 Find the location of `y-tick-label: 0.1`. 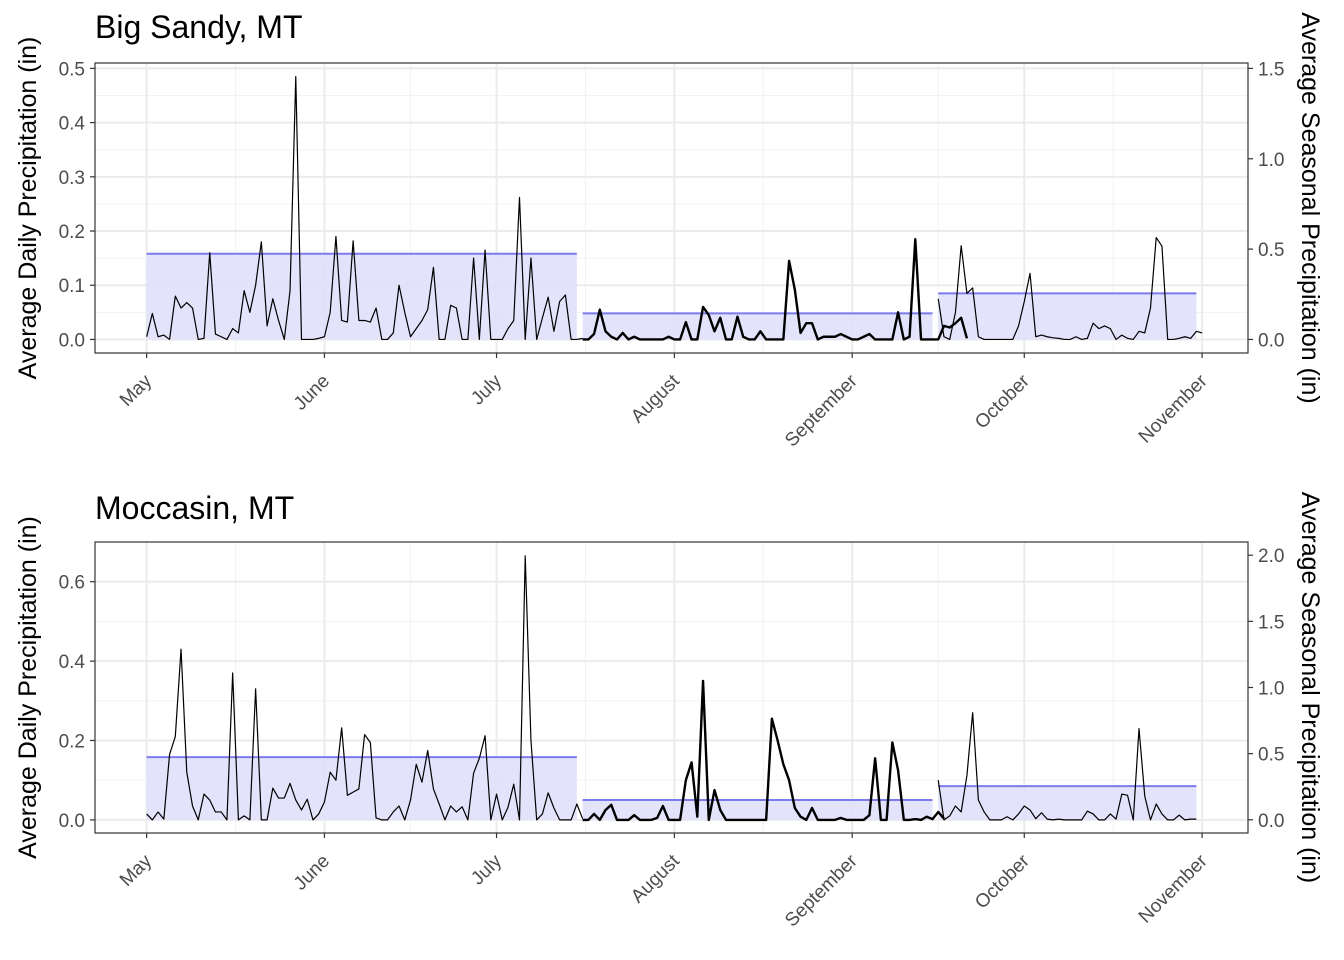

y-tick-label: 0.1 is located at coordinates (72, 286).